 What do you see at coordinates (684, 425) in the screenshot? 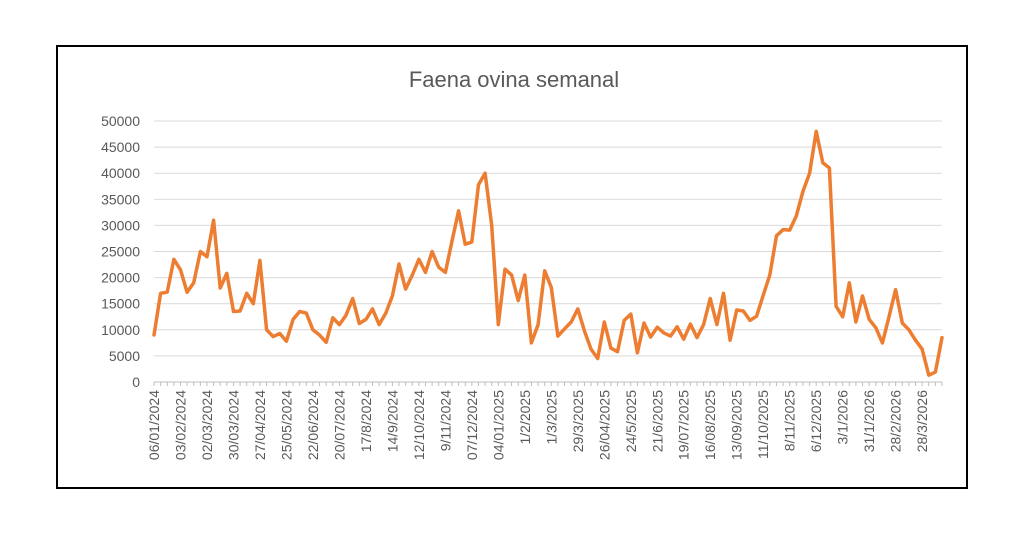
I see `x-tick-label: 19/07/2025` at bounding box center [684, 425].